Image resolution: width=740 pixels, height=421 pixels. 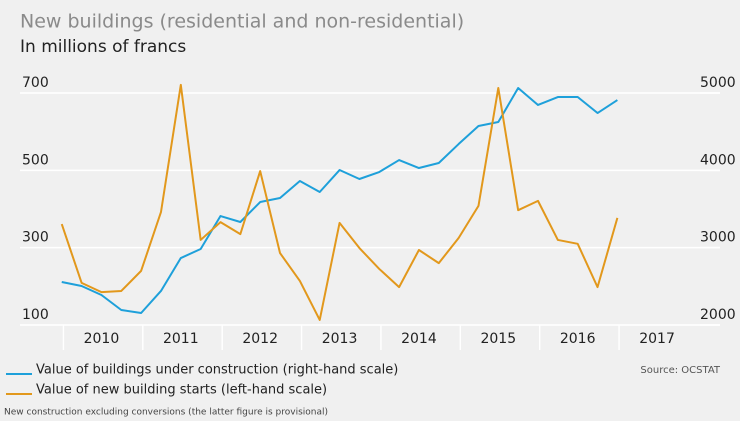 What do you see at coordinates (35, 315) in the screenshot?
I see `y-tick-label: 100` at bounding box center [35, 315].